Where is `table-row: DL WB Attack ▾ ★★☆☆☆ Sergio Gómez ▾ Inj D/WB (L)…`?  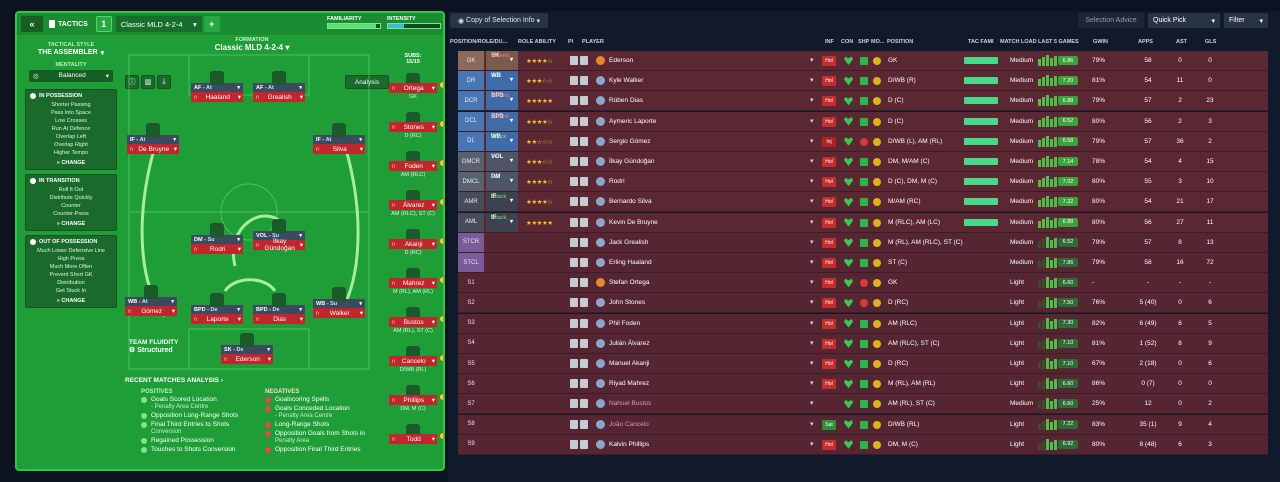 table-row: DL WB Attack ▾ ★★☆☆☆ Sergio Gómez ▾ Inj D/WB (L)… is located at coordinates (863, 141).